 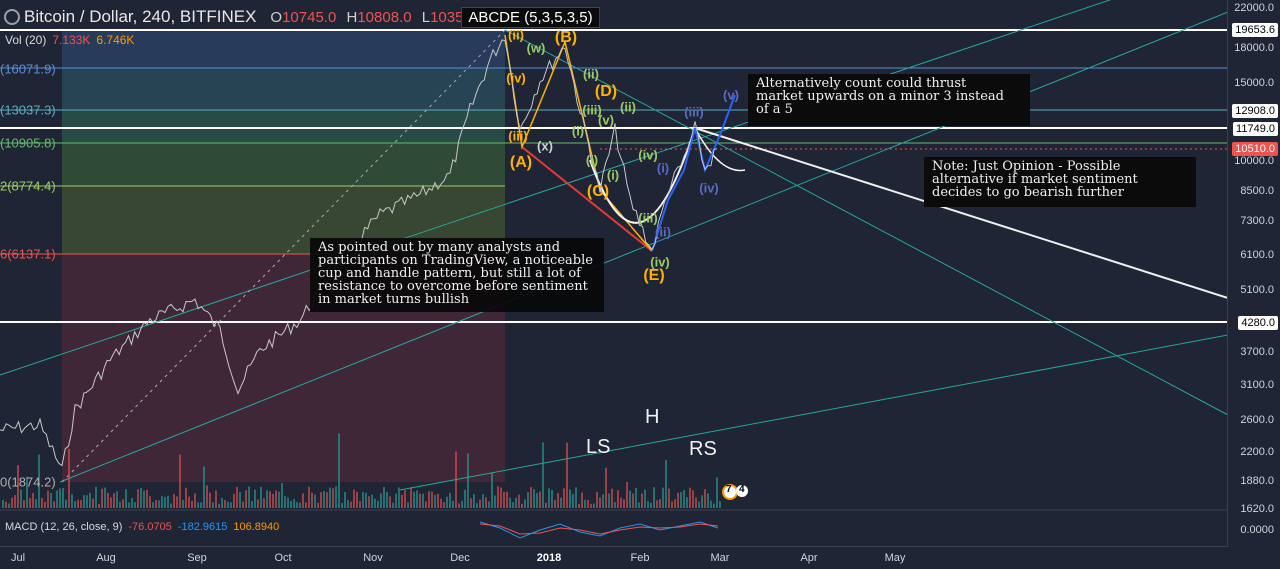 What do you see at coordinates (1255, 111) in the screenshot?
I see `price-box: 12908.0` at bounding box center [1255, 111].